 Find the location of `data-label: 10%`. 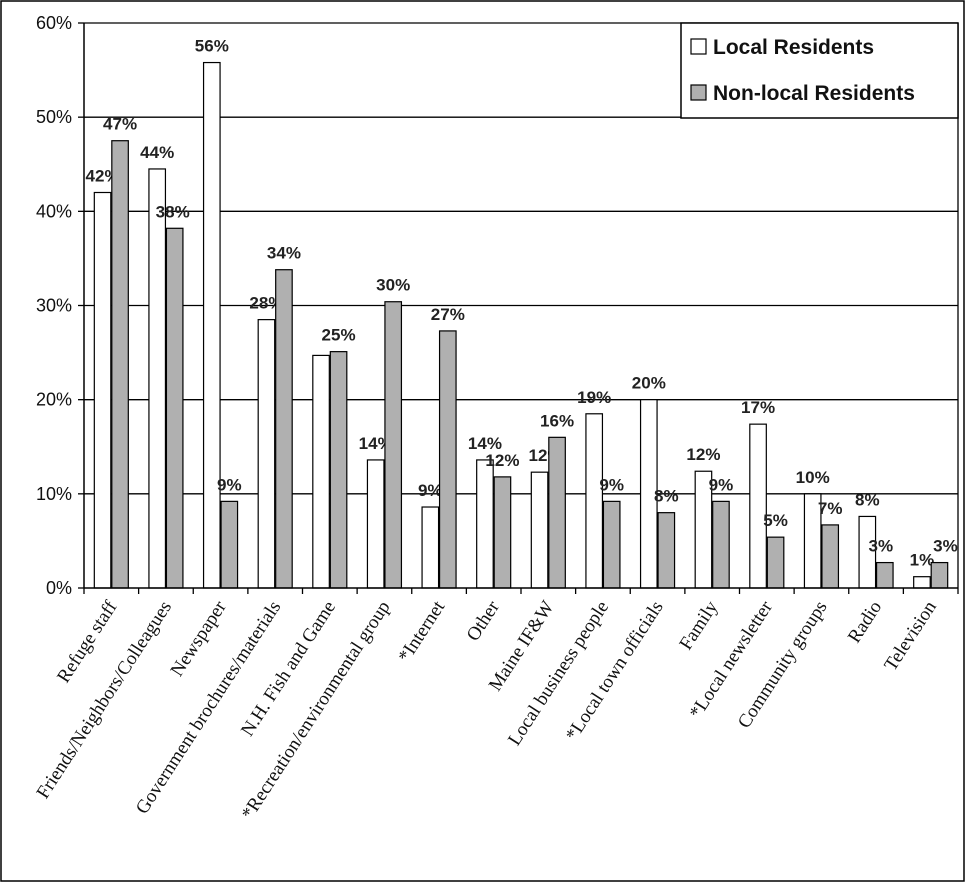

data-label: 10% is located at coordinates (813, 477).